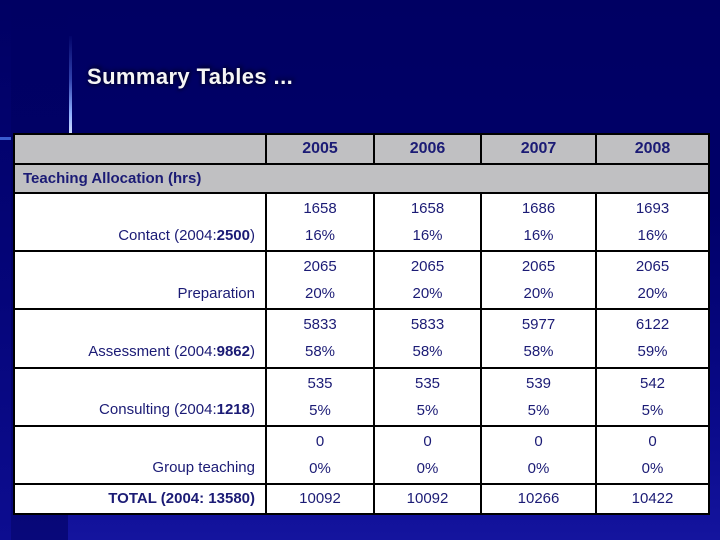 This screenshot has height=540, width=720. Describe the element at coordinates (652, 352) in the screenshot. I see `percent-value: 59%` at that location.